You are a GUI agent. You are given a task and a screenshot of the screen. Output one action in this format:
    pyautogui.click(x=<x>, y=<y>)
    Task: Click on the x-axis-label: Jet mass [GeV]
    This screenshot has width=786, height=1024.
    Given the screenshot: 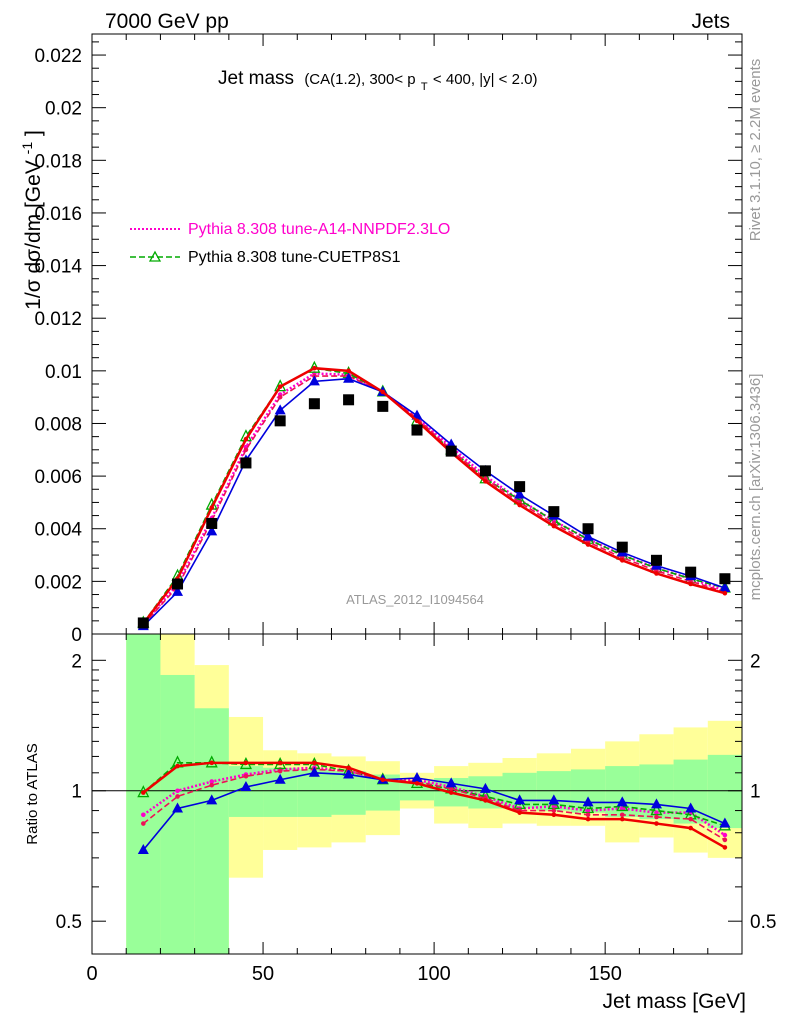 What is the action you would take?
    pyautogui.click(x=674, y=1001)
    